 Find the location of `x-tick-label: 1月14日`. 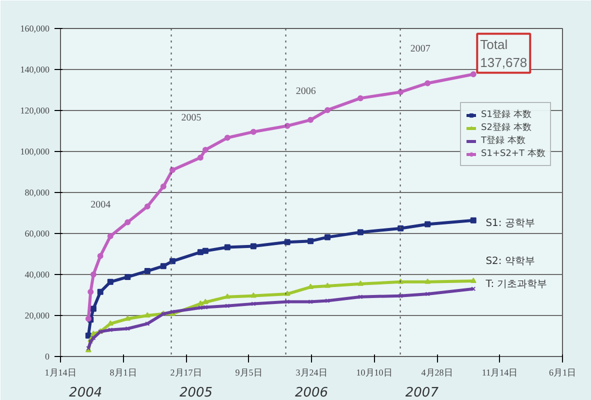

x-tick-label: 1月14日 is located at coordinates (60, 373).